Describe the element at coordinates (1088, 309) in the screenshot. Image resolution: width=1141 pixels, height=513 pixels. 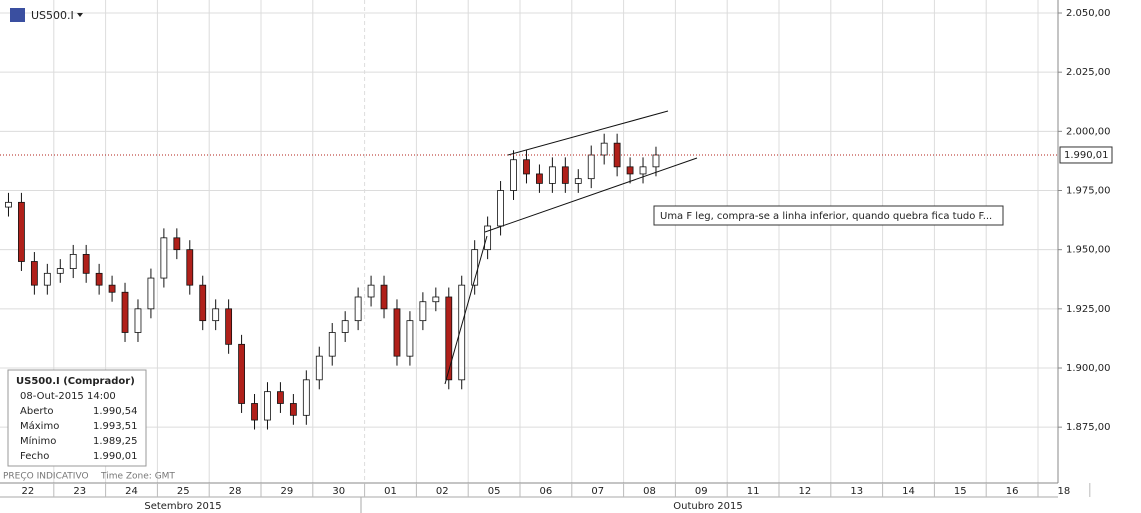
I see `y-tick-label: 1.925,00` at that location.